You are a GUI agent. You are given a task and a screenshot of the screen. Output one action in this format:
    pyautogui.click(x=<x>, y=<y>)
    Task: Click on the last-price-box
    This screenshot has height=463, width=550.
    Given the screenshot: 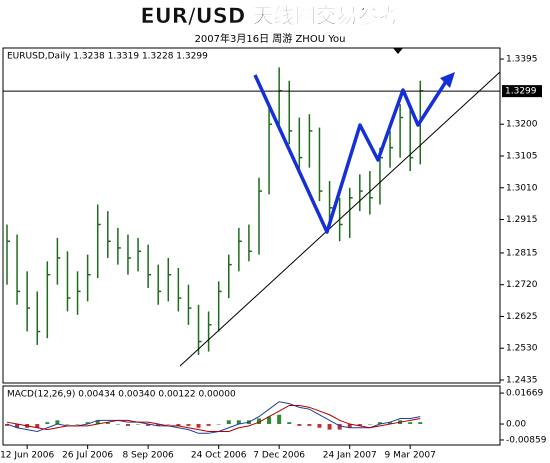 What is the action you would take?
    pyautogui.click(x=522, y=91)
    